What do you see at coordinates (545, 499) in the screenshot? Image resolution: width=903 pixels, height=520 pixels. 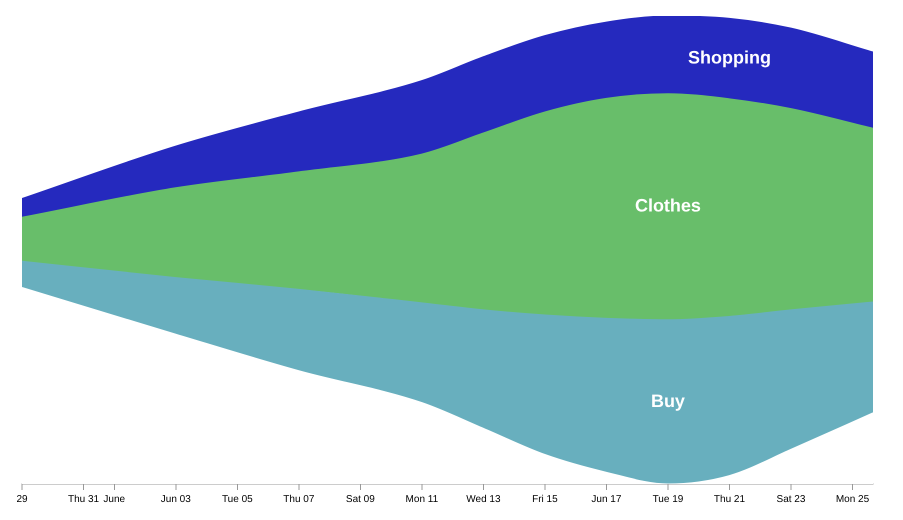 I see `x-tick-label: Fri 15` at bounding box center [545, 499].